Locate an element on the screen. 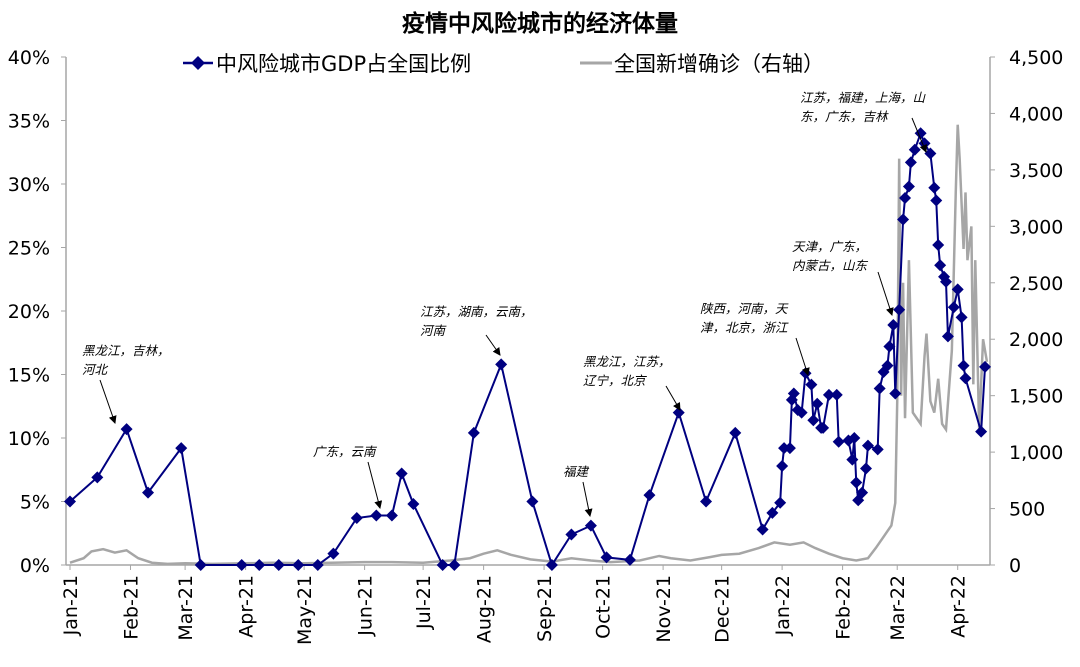 This screenshot has height=667, width=1080. x-axis-tick-label: Feb-22 is located at coordinates (844, 607).